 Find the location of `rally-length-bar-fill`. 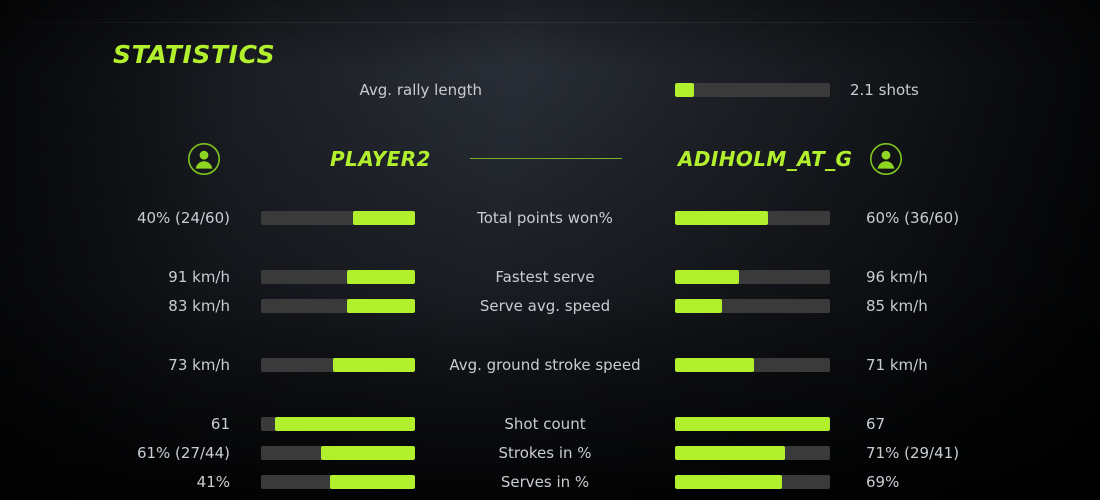

rally-length-bar-fill is located at coordinates (684, 90).